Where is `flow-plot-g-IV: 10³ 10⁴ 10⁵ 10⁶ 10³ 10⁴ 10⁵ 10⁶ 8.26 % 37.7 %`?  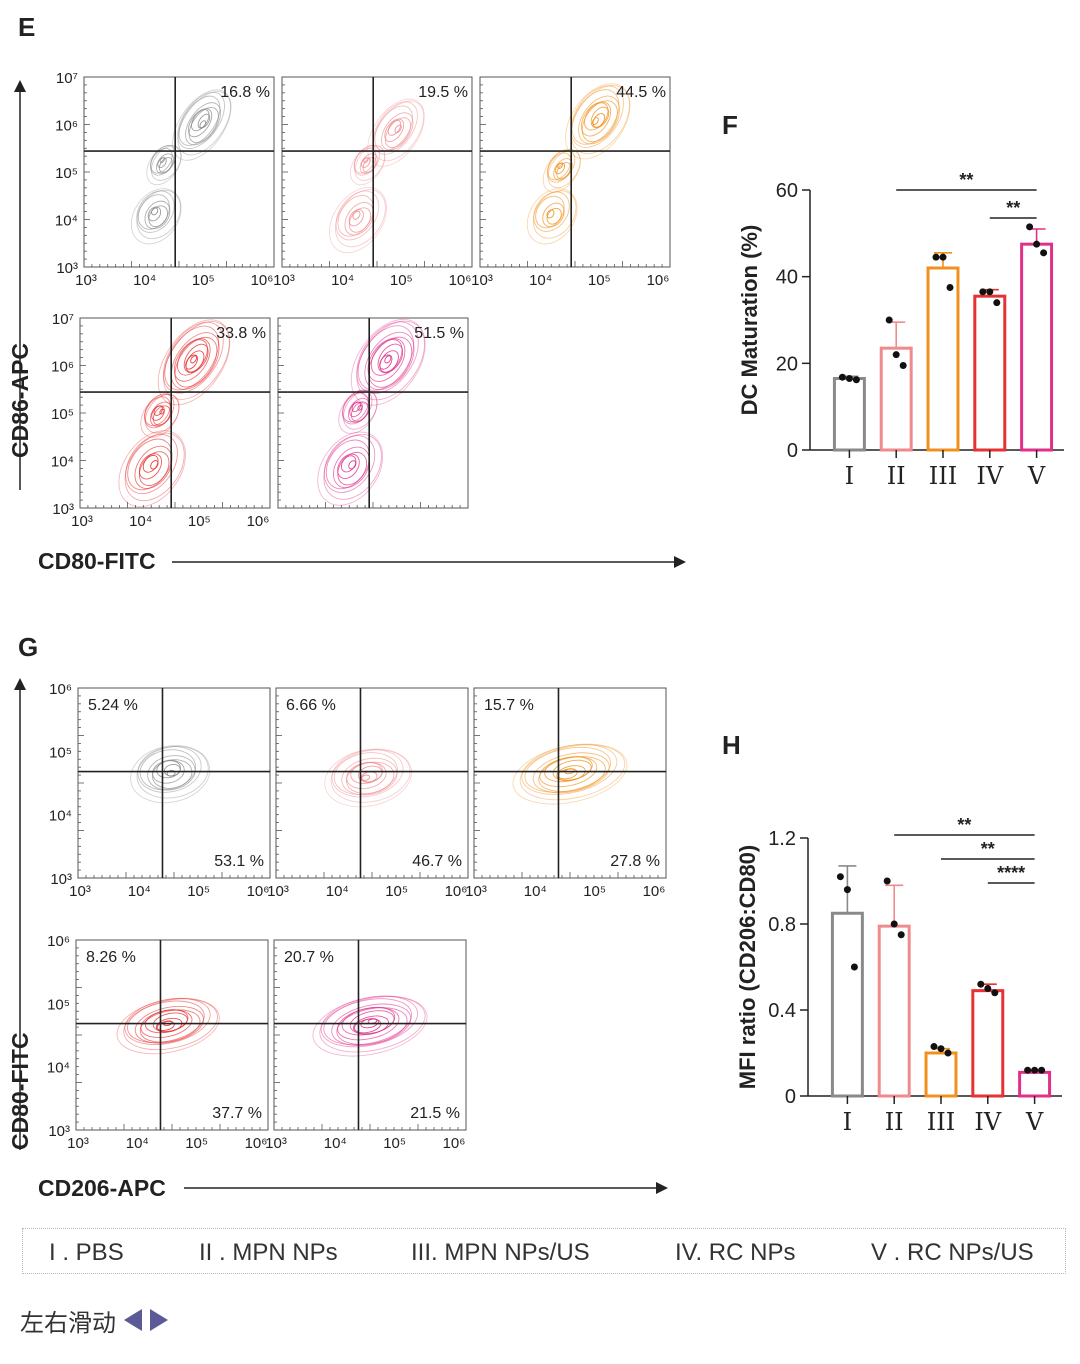 flow-plot-g-IV: 10³ 10⁴ 10⁵ 10⁶ 10³ 10⁴ 10⁵ 10⁶ 8.26 % 37.7 % is located at coordinates (158, 1042).